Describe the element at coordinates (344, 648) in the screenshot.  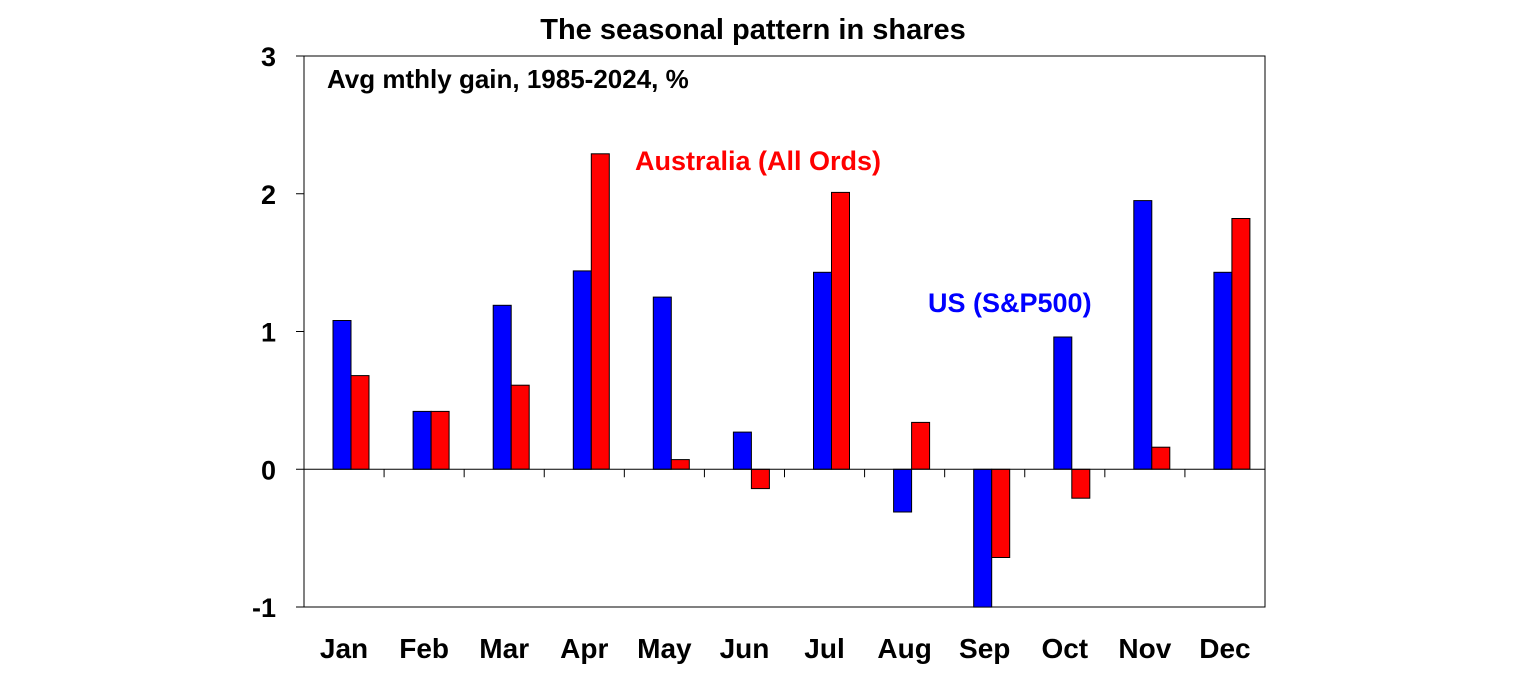
I see `x-tick-label-jan: Jan` at that location.